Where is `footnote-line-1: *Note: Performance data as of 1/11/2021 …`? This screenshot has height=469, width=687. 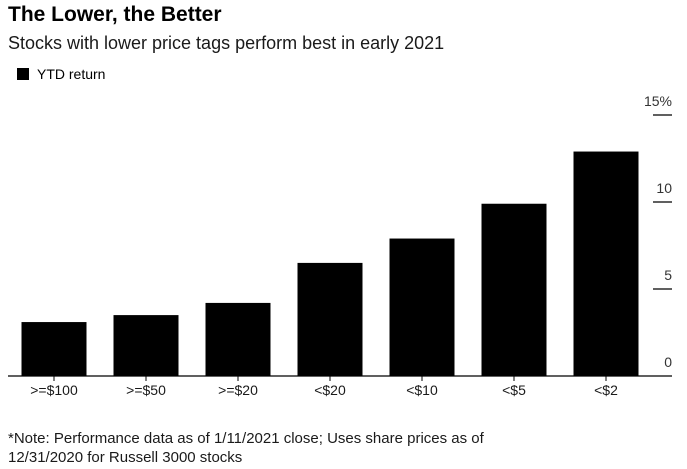
footnote-line-1: *Note: Performance data as of 1/11/2021 … is located at coordinates (246, 438).